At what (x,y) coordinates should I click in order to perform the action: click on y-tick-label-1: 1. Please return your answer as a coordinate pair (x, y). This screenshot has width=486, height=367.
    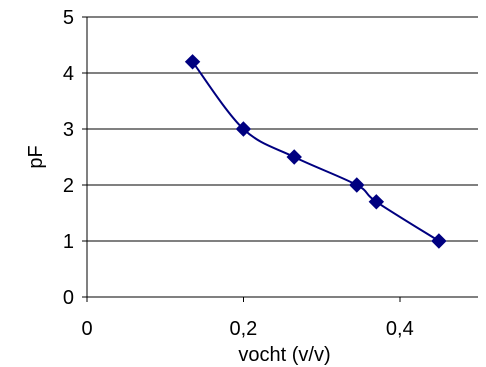
    Looking at the image, I should click on (68, 242).